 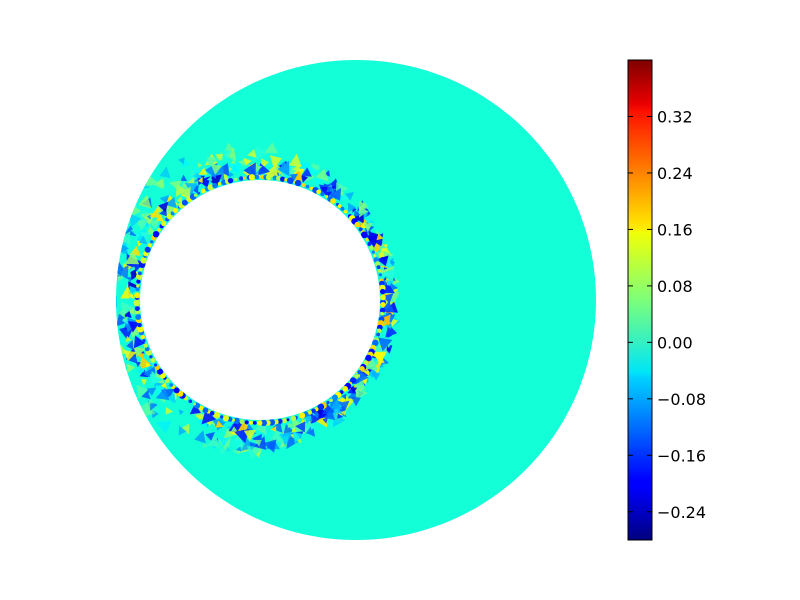 What do you see at coordinates (675, 342) in the screenshot?
I see `colorbar-tick-label: 0.00` at bounding box center [675, 342].